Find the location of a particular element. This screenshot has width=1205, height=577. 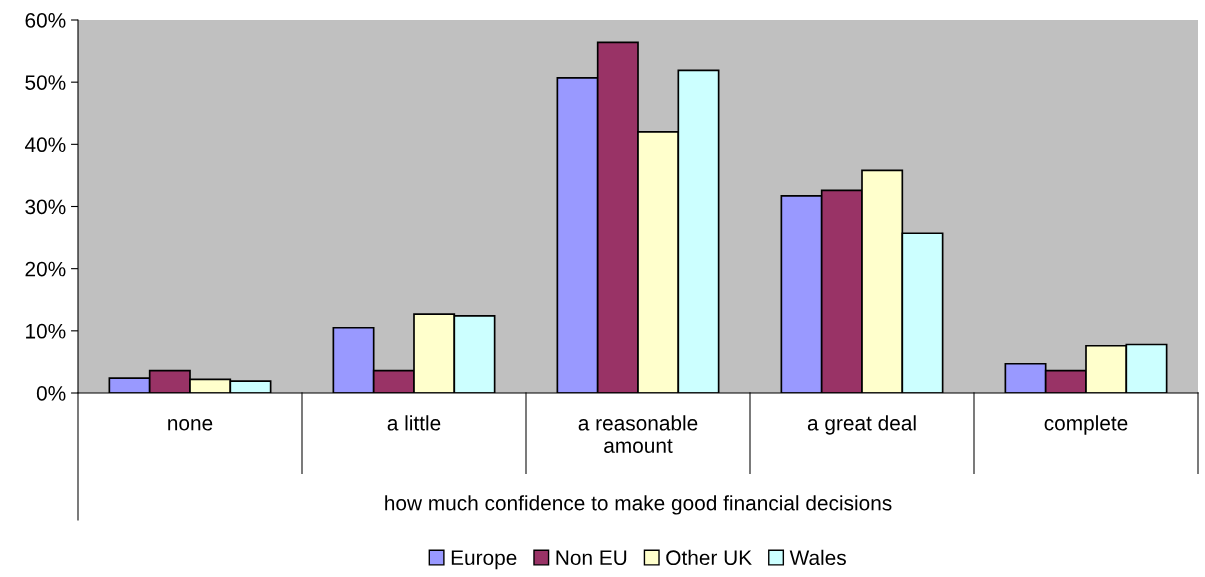

y-tick-label: 30% is located at coordinates (45, 207).